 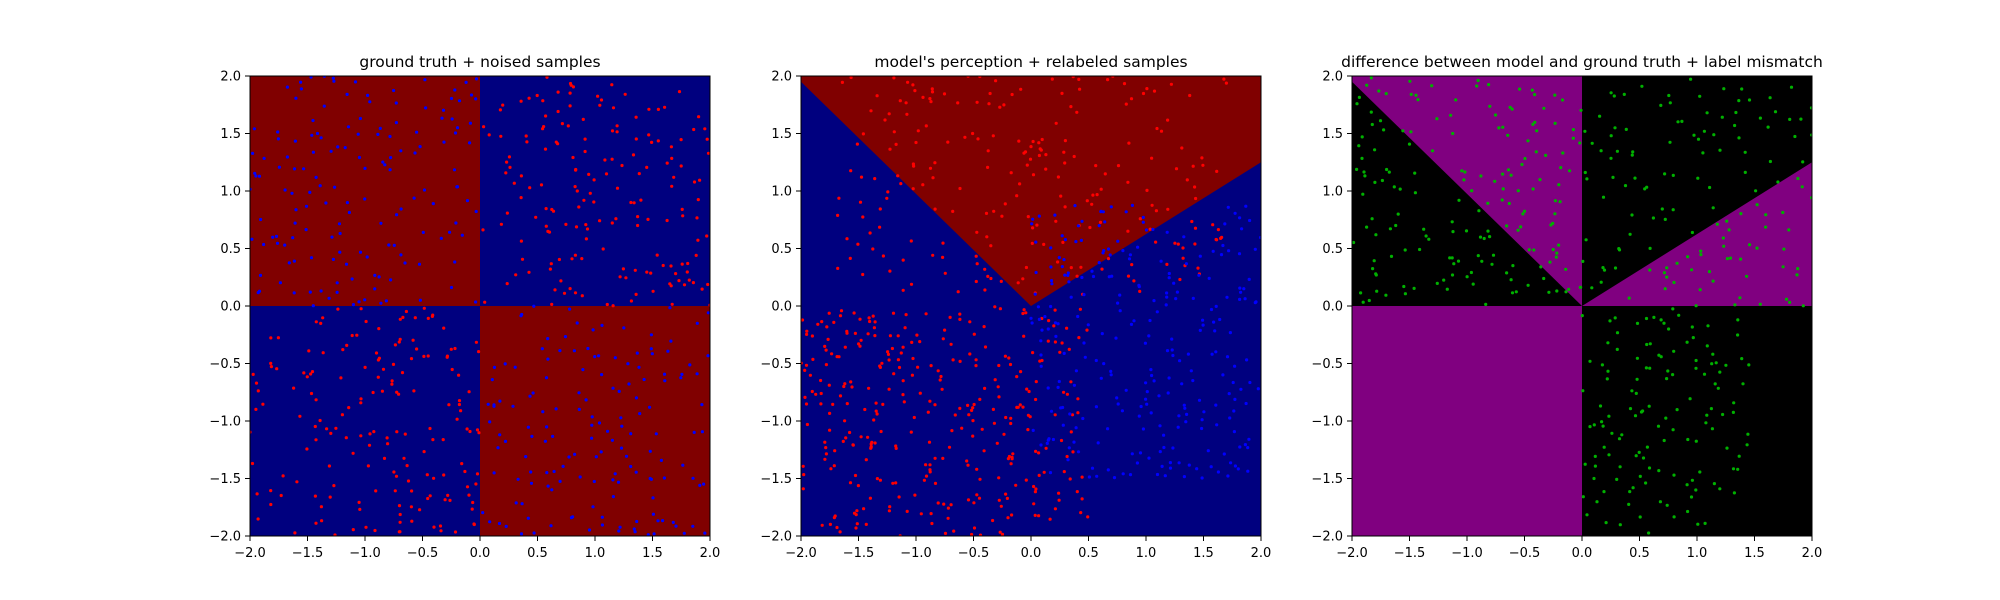 What do you see at coordinates (776, 422) in the screenshot?
I see `y-tick-label: −1.0` at bounding box center [776, 422].